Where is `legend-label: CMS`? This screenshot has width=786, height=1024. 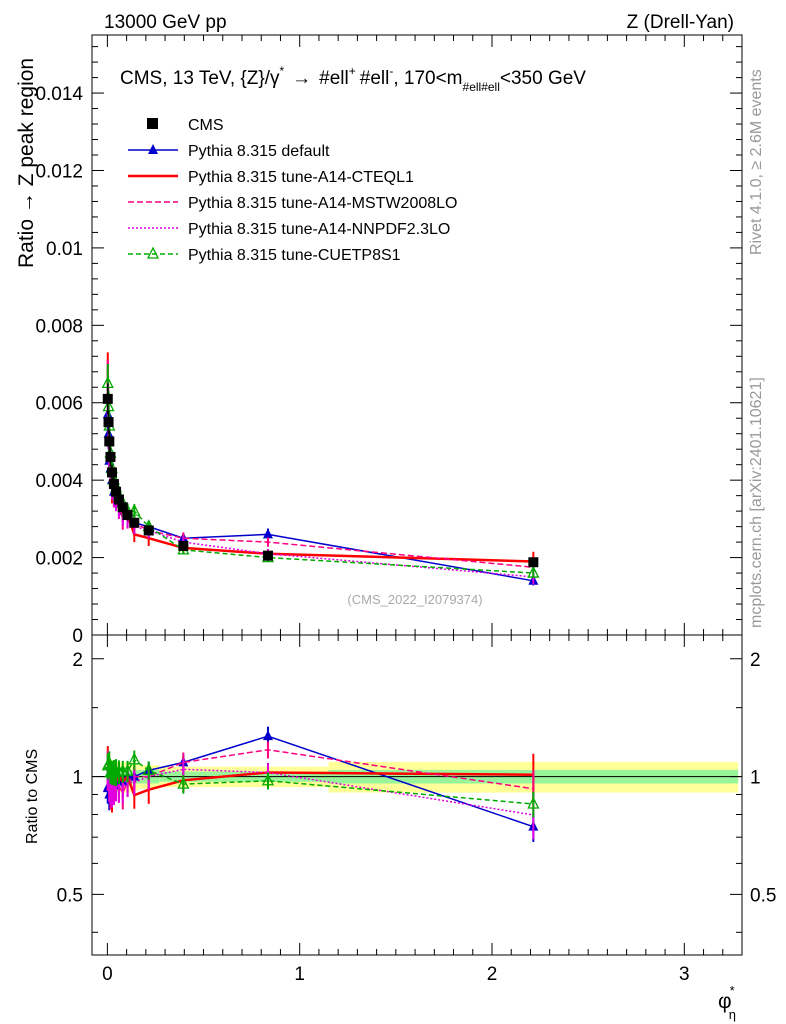 legend-label: CMS is located at coordinates (206, 125).